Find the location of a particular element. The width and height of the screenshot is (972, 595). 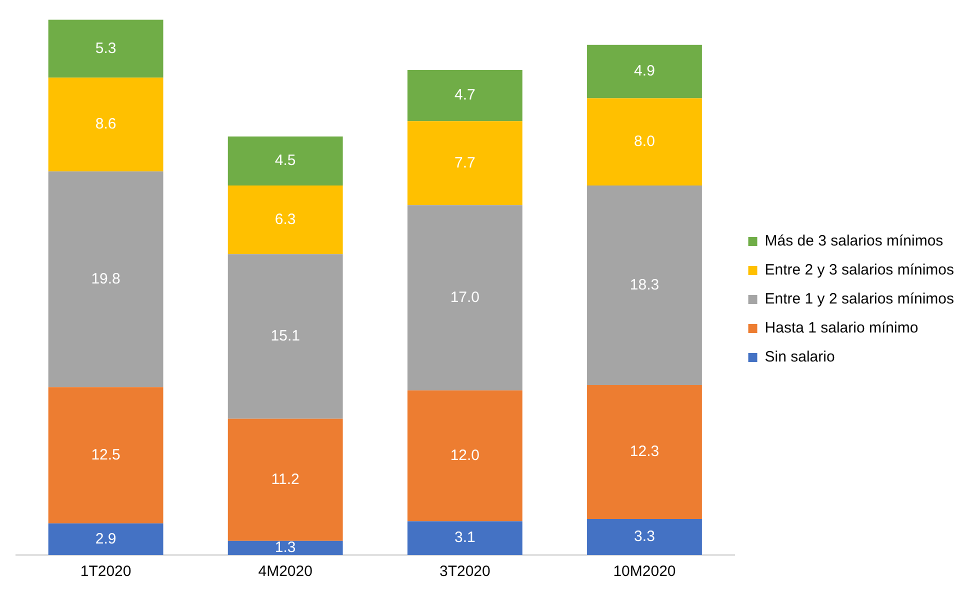

data-label: 4.9 is located at coordinates (644, 71).